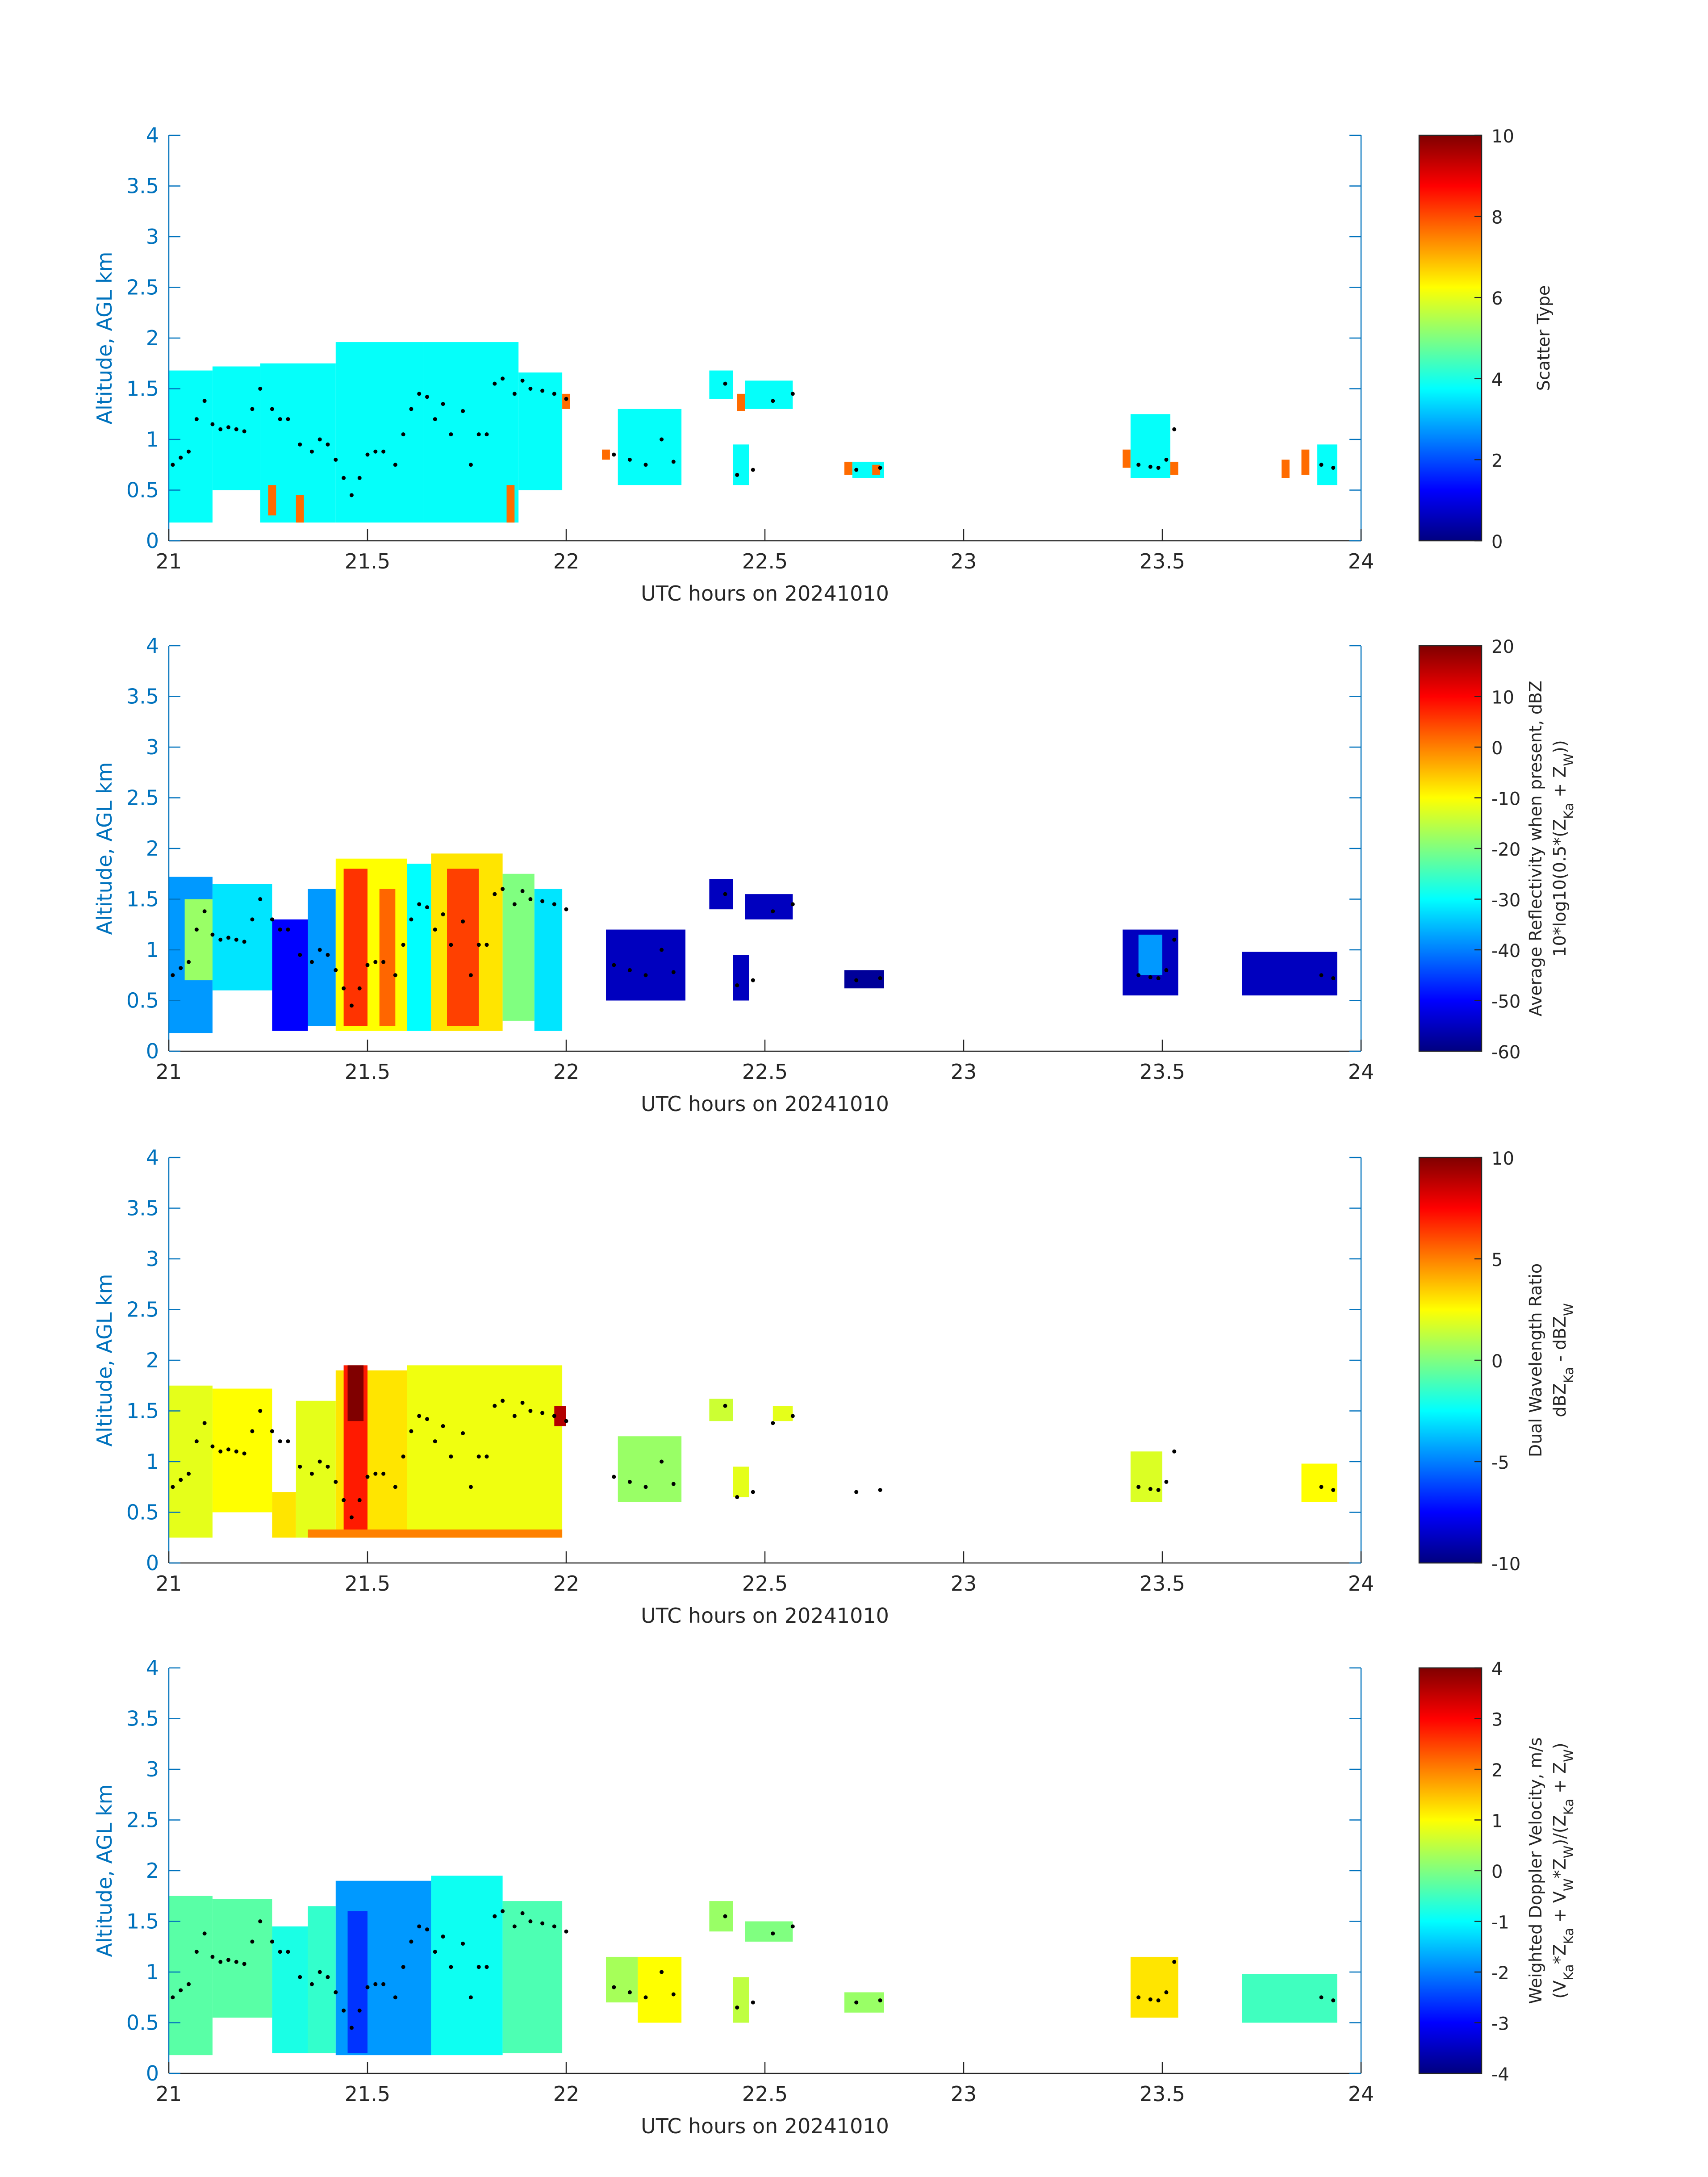 The height and width of the screenshot is (2177, 1708). What do you see at coordinates (142, 798) in the screenshot?
I see `y-tick-label: 2.5` at bounding box center [142, 798].